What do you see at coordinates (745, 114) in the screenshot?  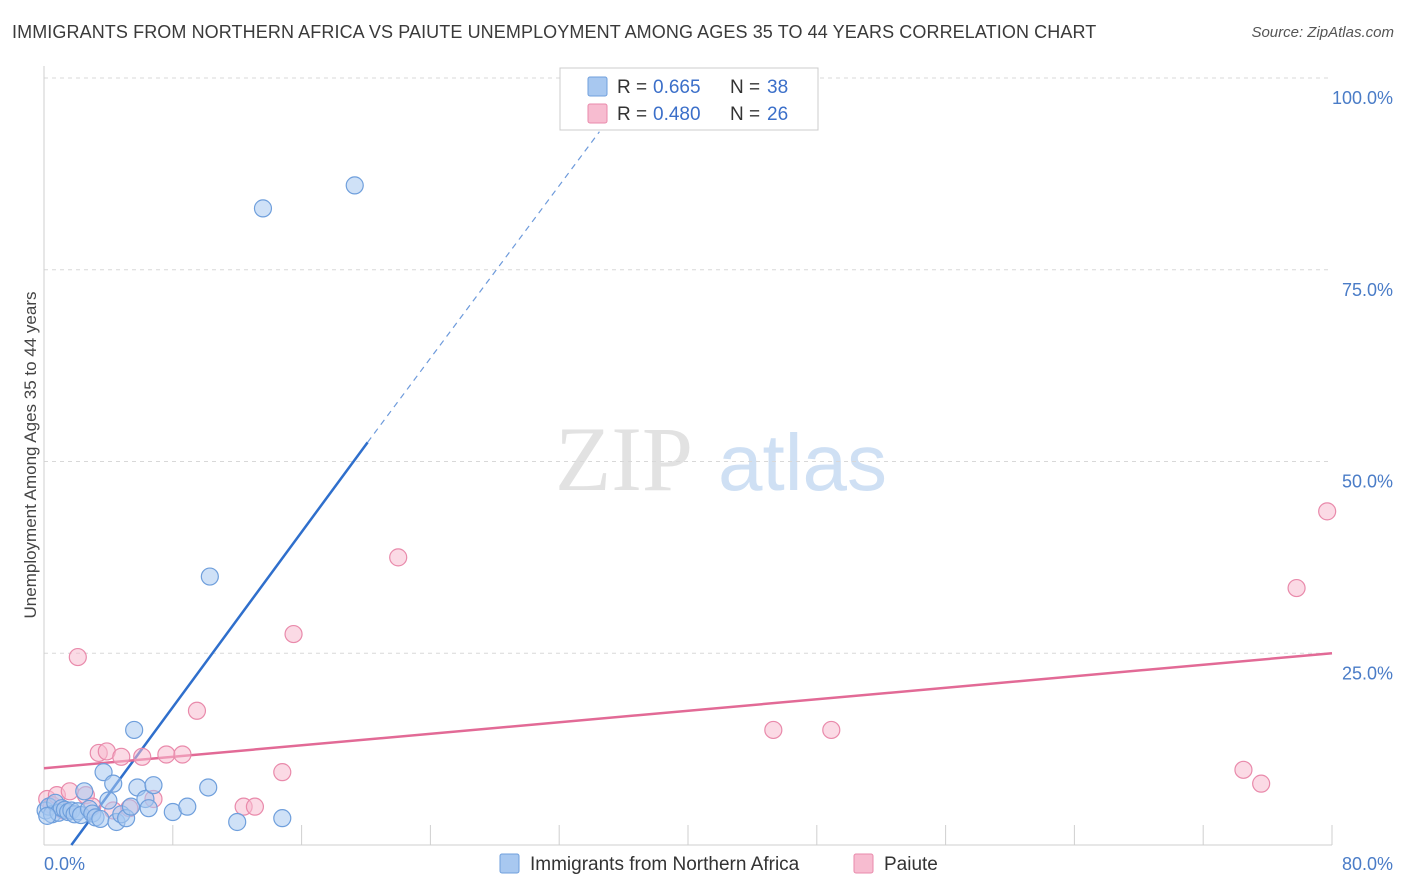 I see `legend-n-label-series2: N =` at bounding box center [745, 114].